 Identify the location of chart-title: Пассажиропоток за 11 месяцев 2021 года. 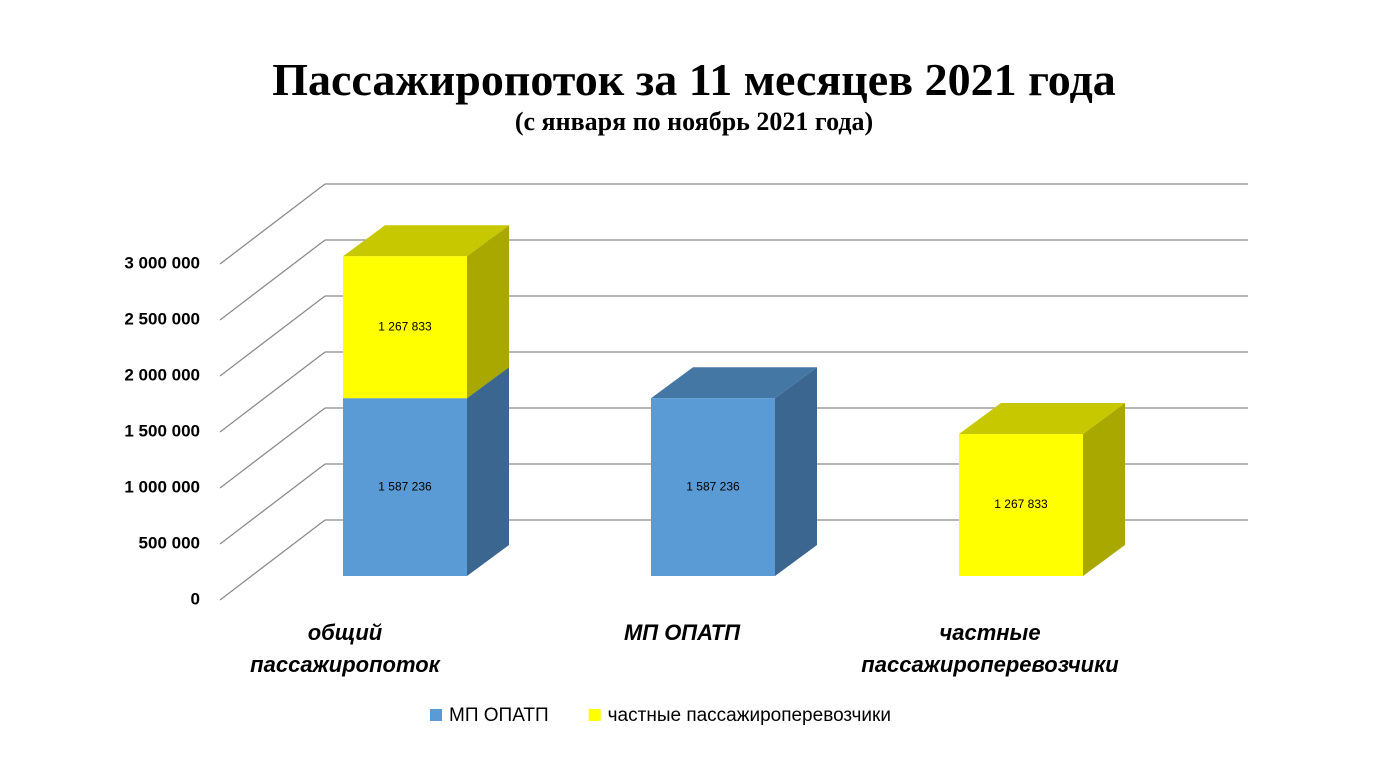
(694, 79).